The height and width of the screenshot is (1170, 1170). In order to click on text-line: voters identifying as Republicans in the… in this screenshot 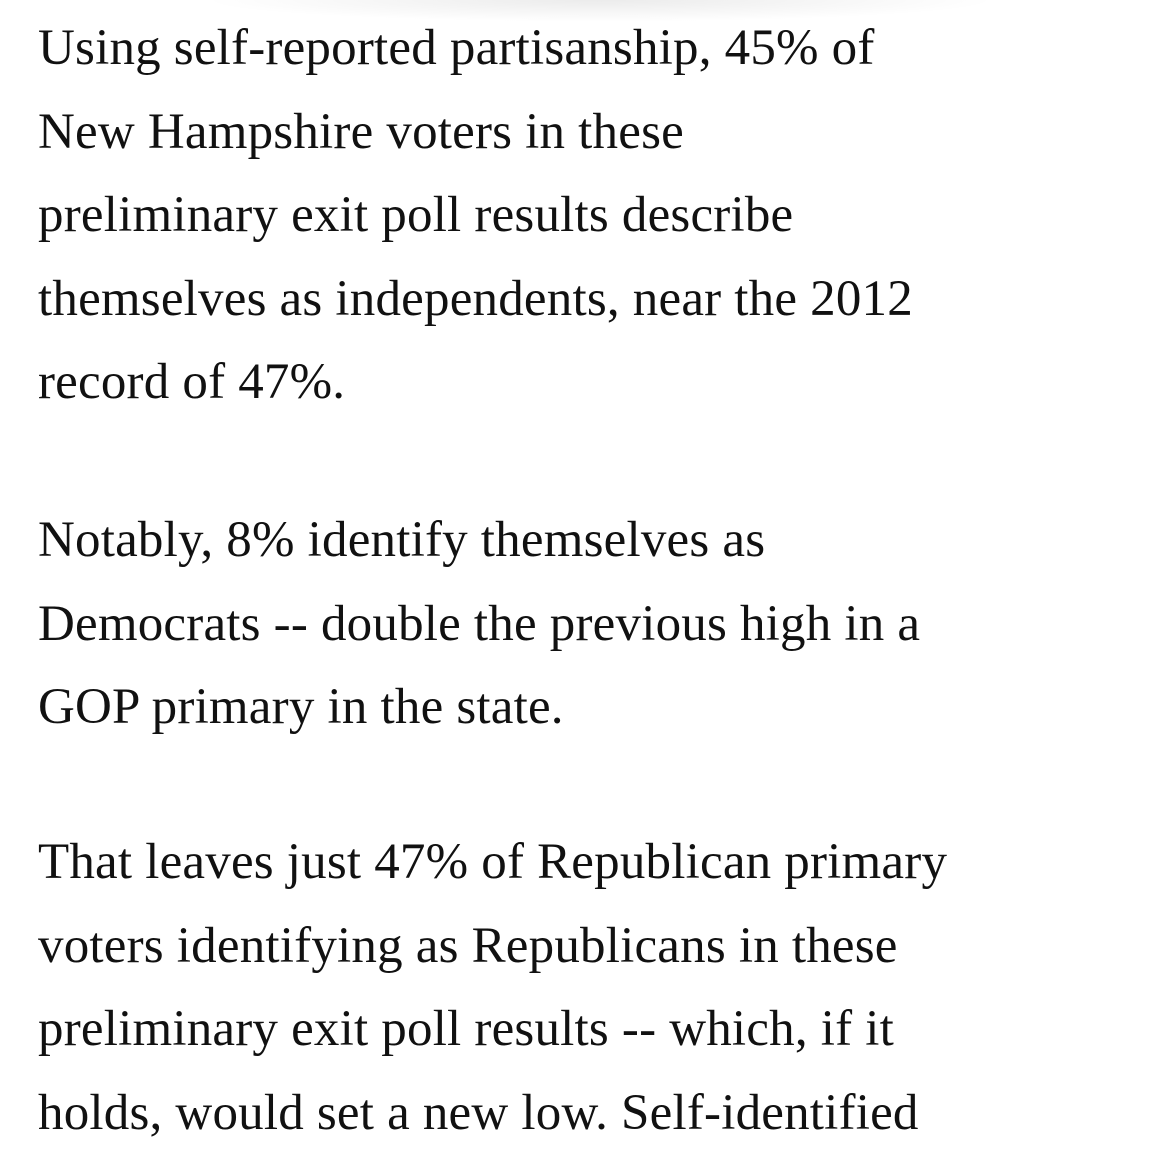, I will do `click(468, 945)`.